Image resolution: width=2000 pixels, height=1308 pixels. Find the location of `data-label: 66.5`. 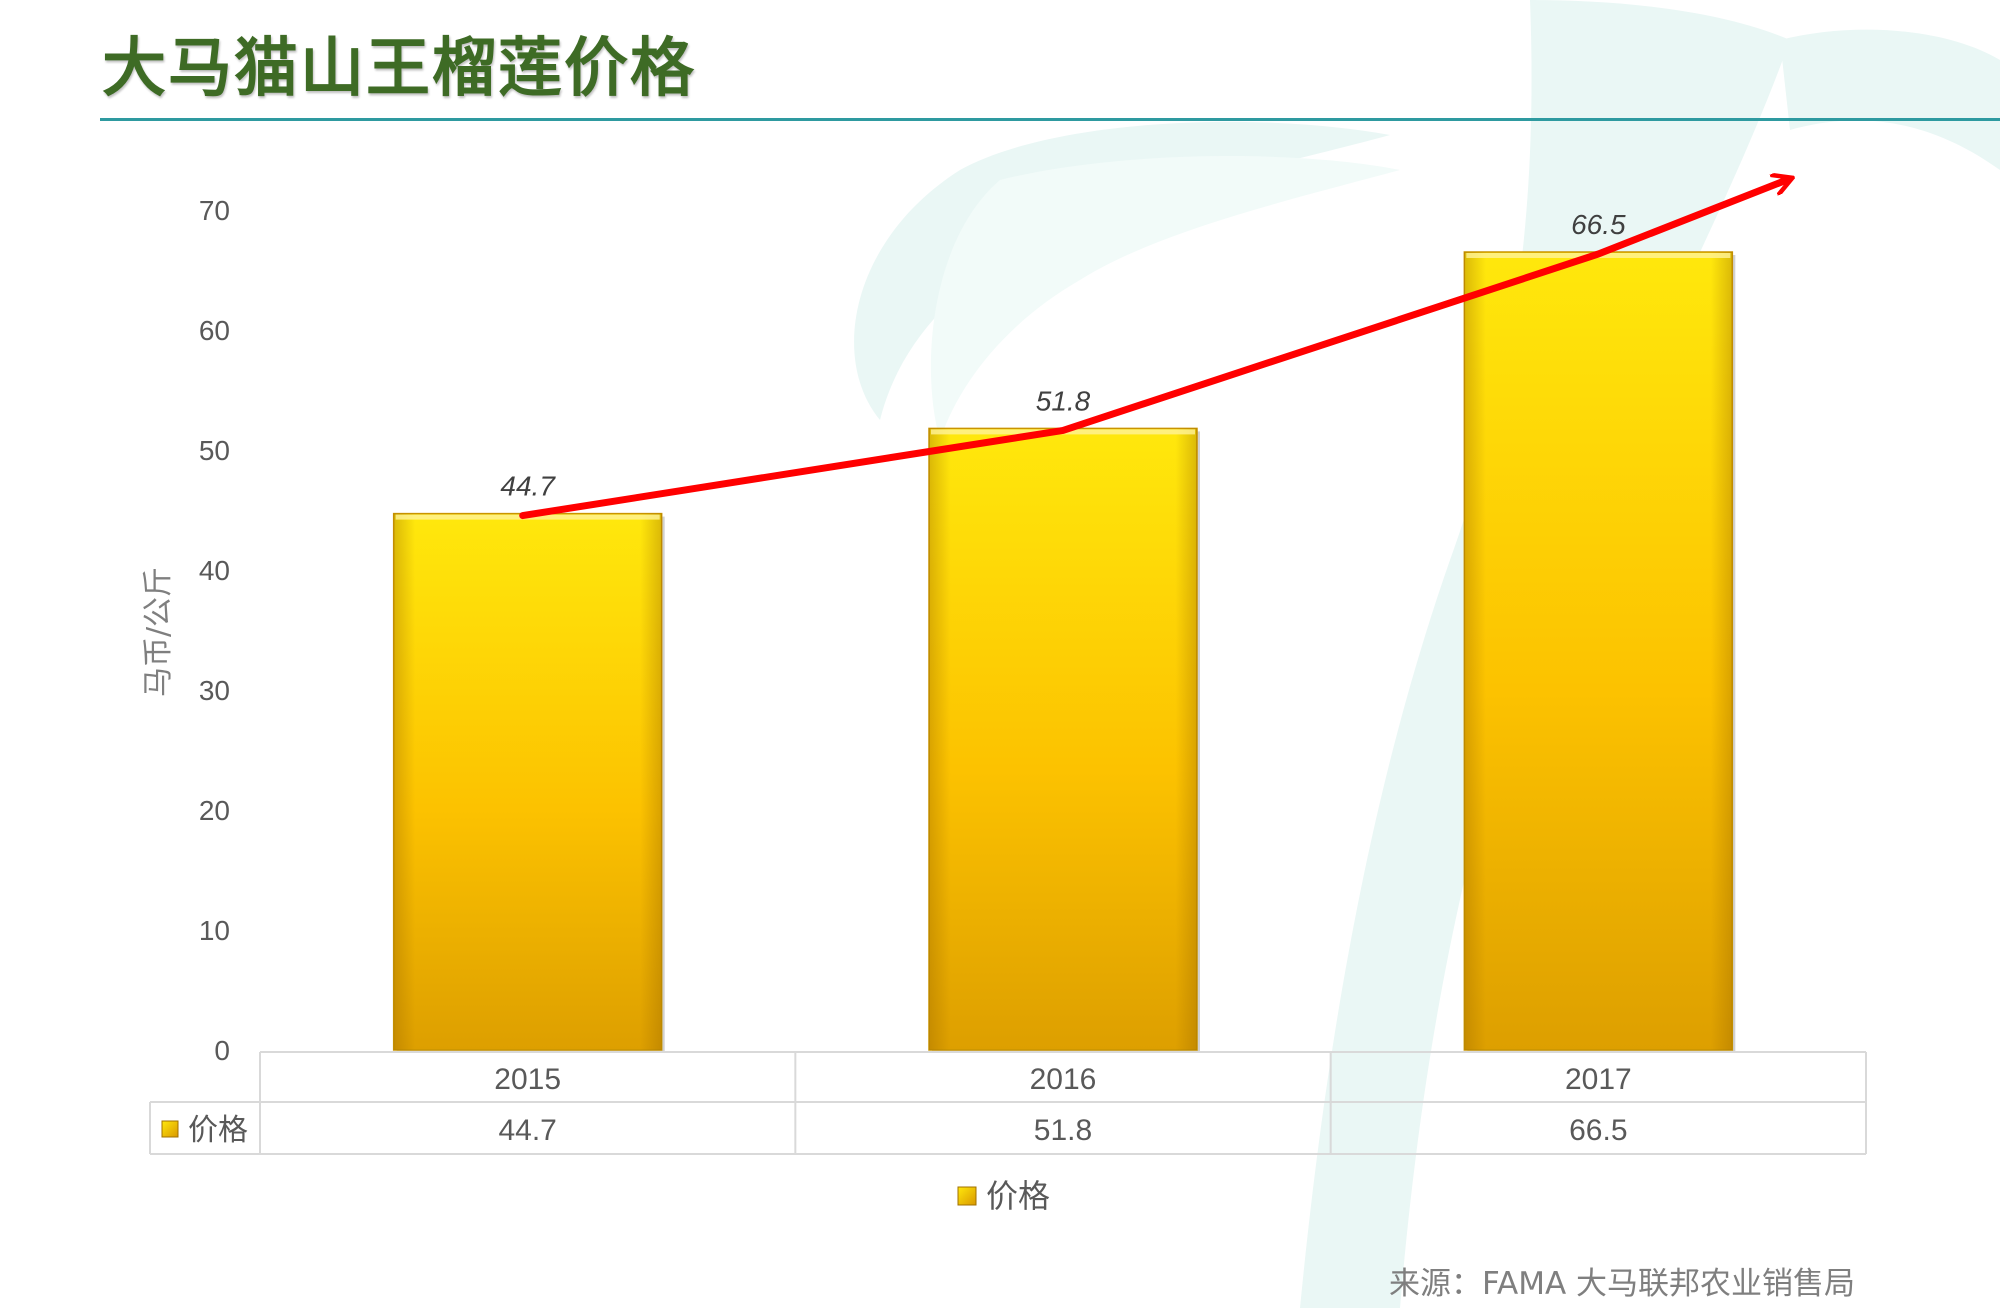

data-label: 66.5 is located at coordinates (1598, 224).